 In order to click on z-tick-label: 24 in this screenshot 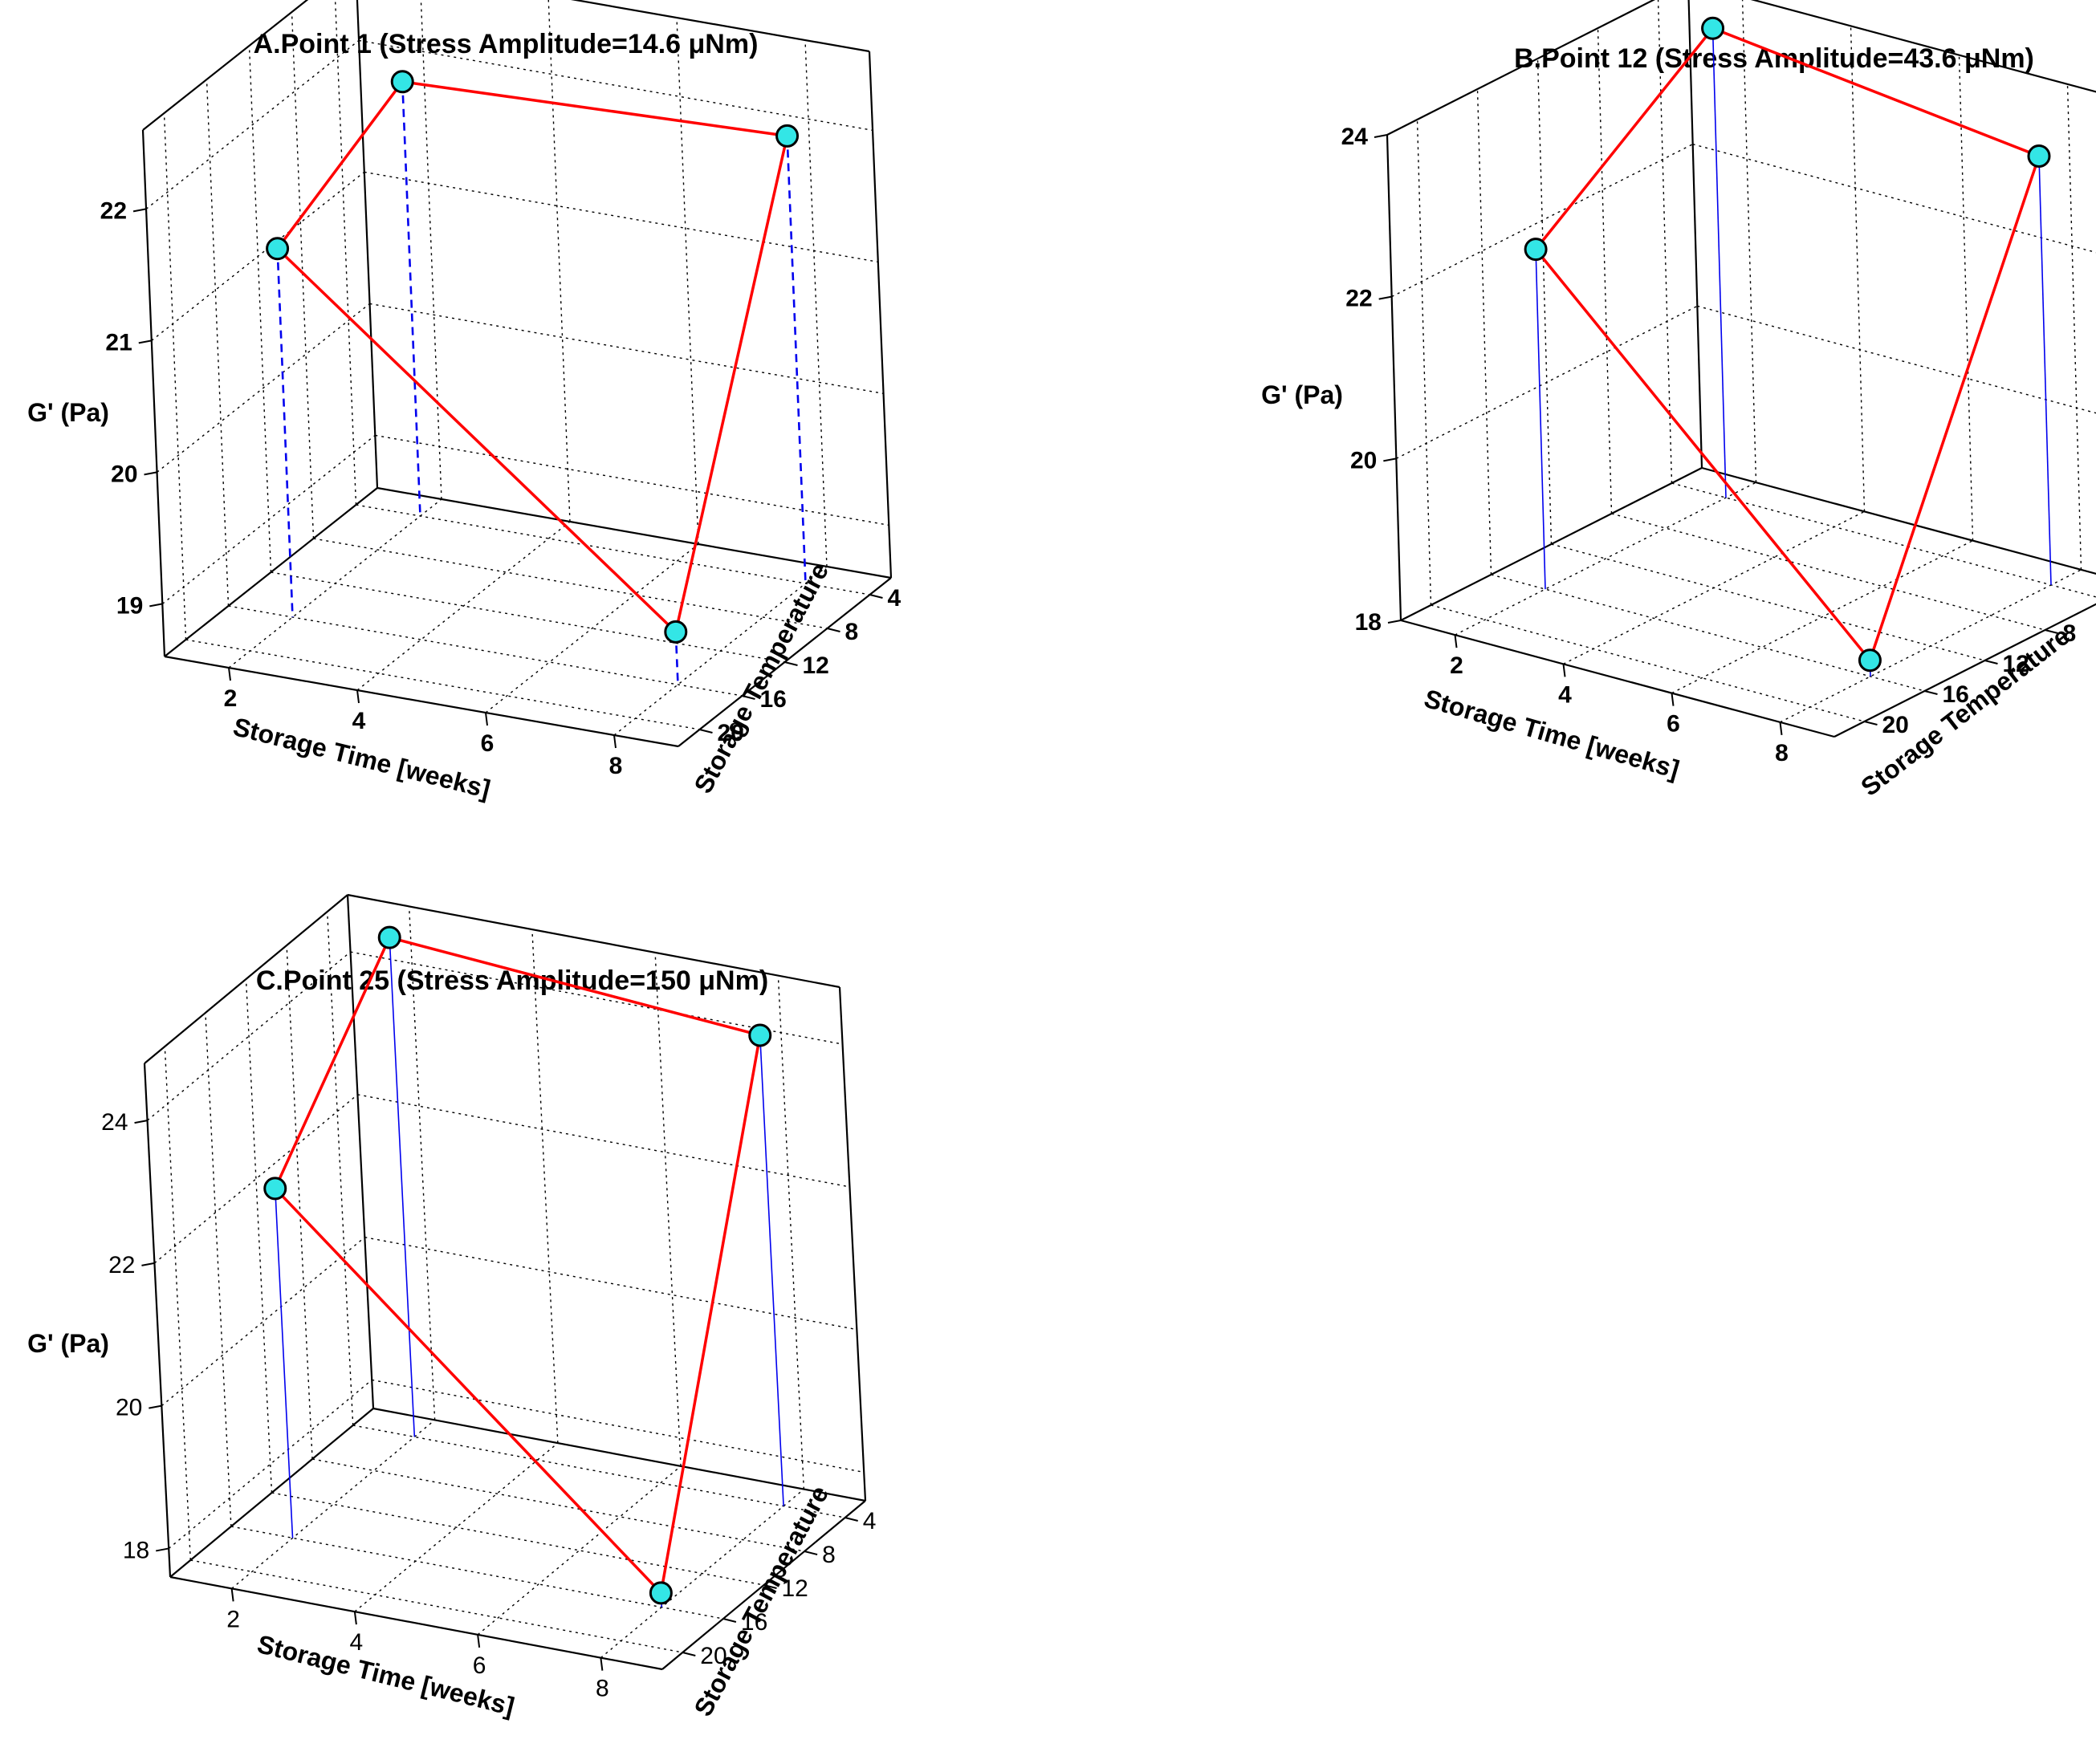, I will do `click(115, 1122)`.